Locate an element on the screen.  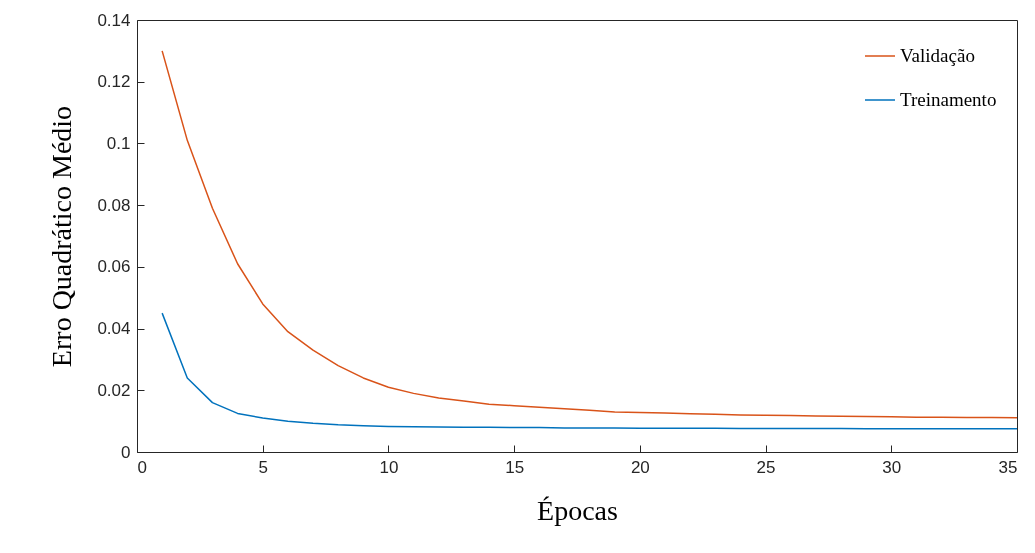
x-tick-label: 25 is located at coordinates (766, 467).